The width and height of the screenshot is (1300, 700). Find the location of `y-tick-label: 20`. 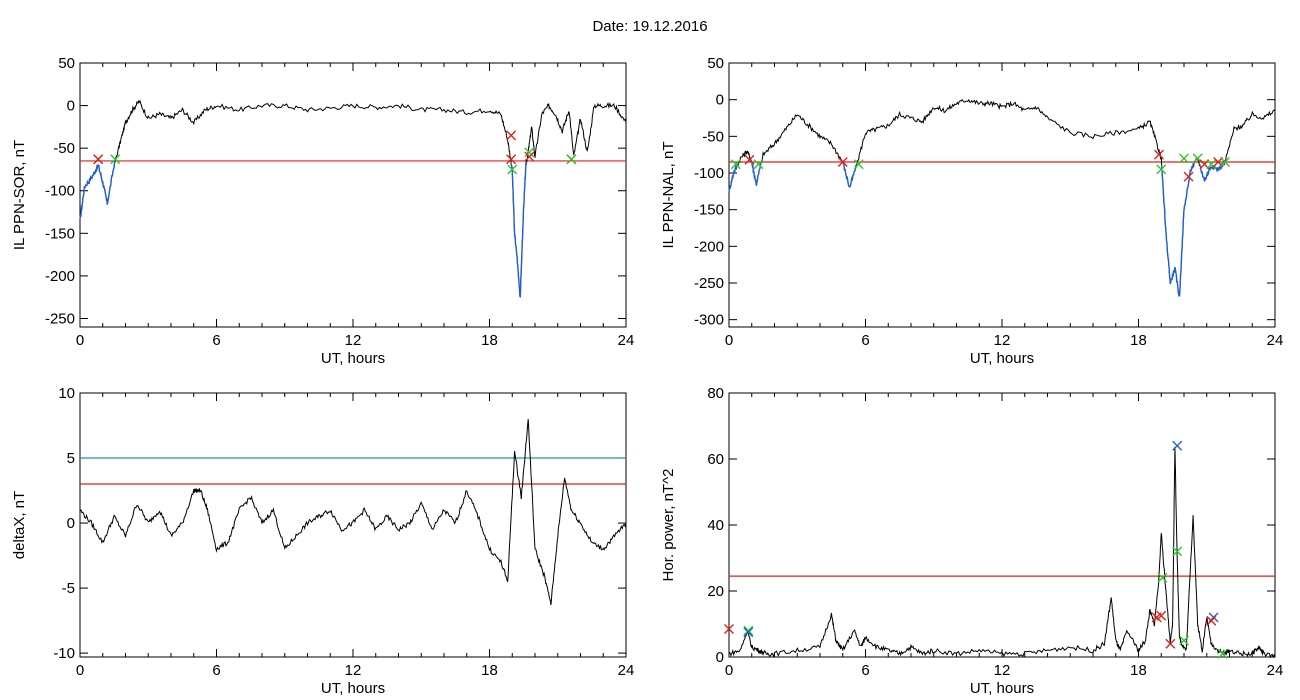

y-tick-label: 20 is located at coordinates (715, 591).